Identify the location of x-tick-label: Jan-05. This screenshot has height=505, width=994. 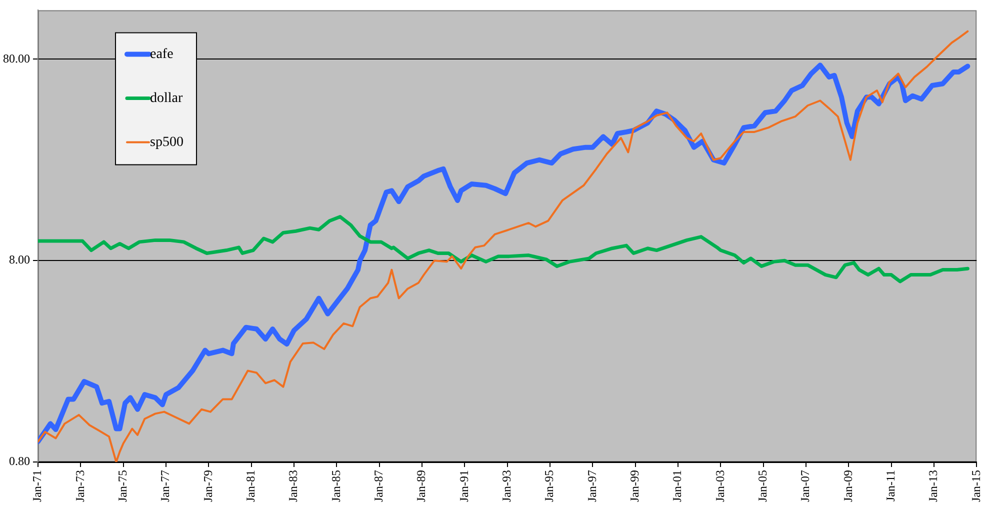
(762, 486).